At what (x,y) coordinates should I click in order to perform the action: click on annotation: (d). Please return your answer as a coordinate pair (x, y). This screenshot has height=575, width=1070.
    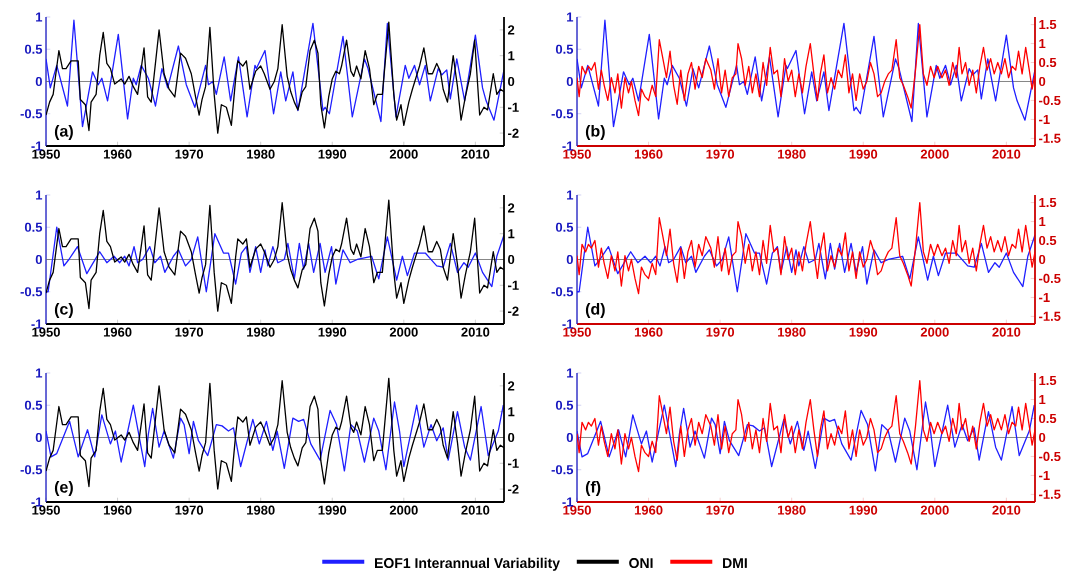
    Looking at the image, I should click on (595, 310).